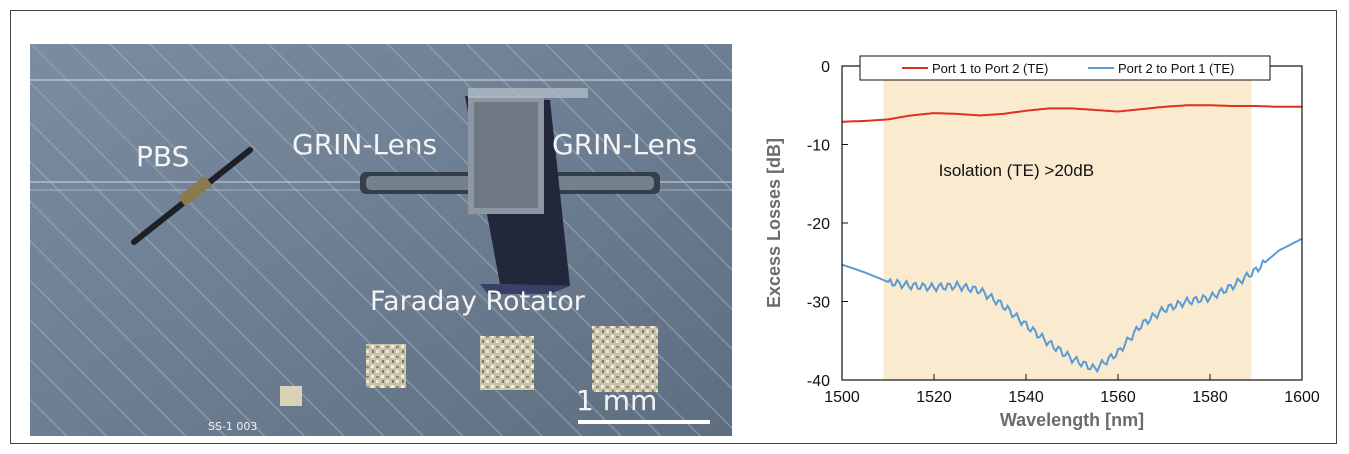  Describe the element at coordinates (478, 301) in the screenshot. I see `faraday-rotator-label: Faraday Rotator` at that location.